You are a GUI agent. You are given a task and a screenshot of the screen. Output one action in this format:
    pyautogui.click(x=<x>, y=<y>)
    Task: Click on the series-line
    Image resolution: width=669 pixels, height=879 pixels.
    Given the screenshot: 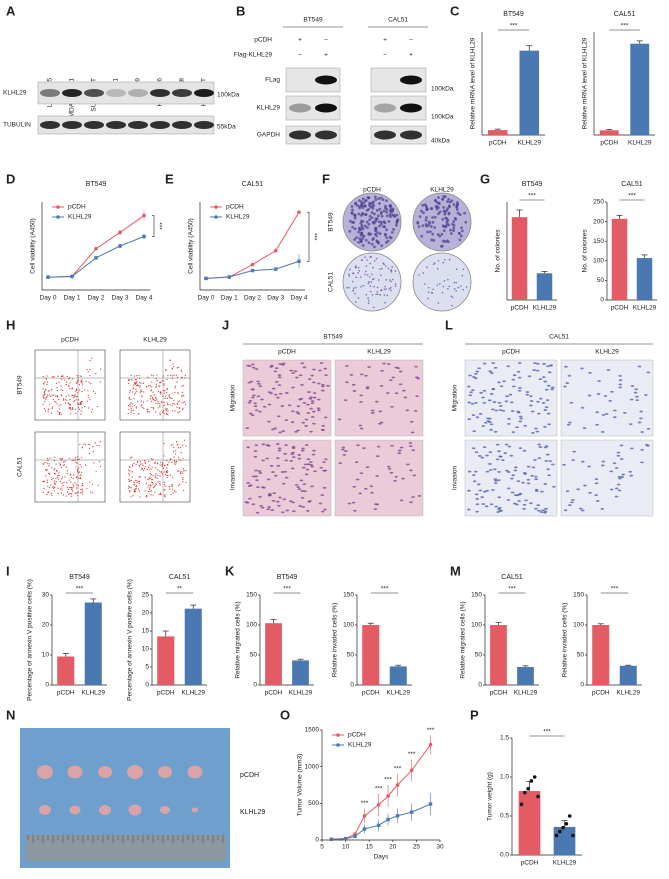 What is the action you would take?
    pyautogui.click(x=381, y=821)
    